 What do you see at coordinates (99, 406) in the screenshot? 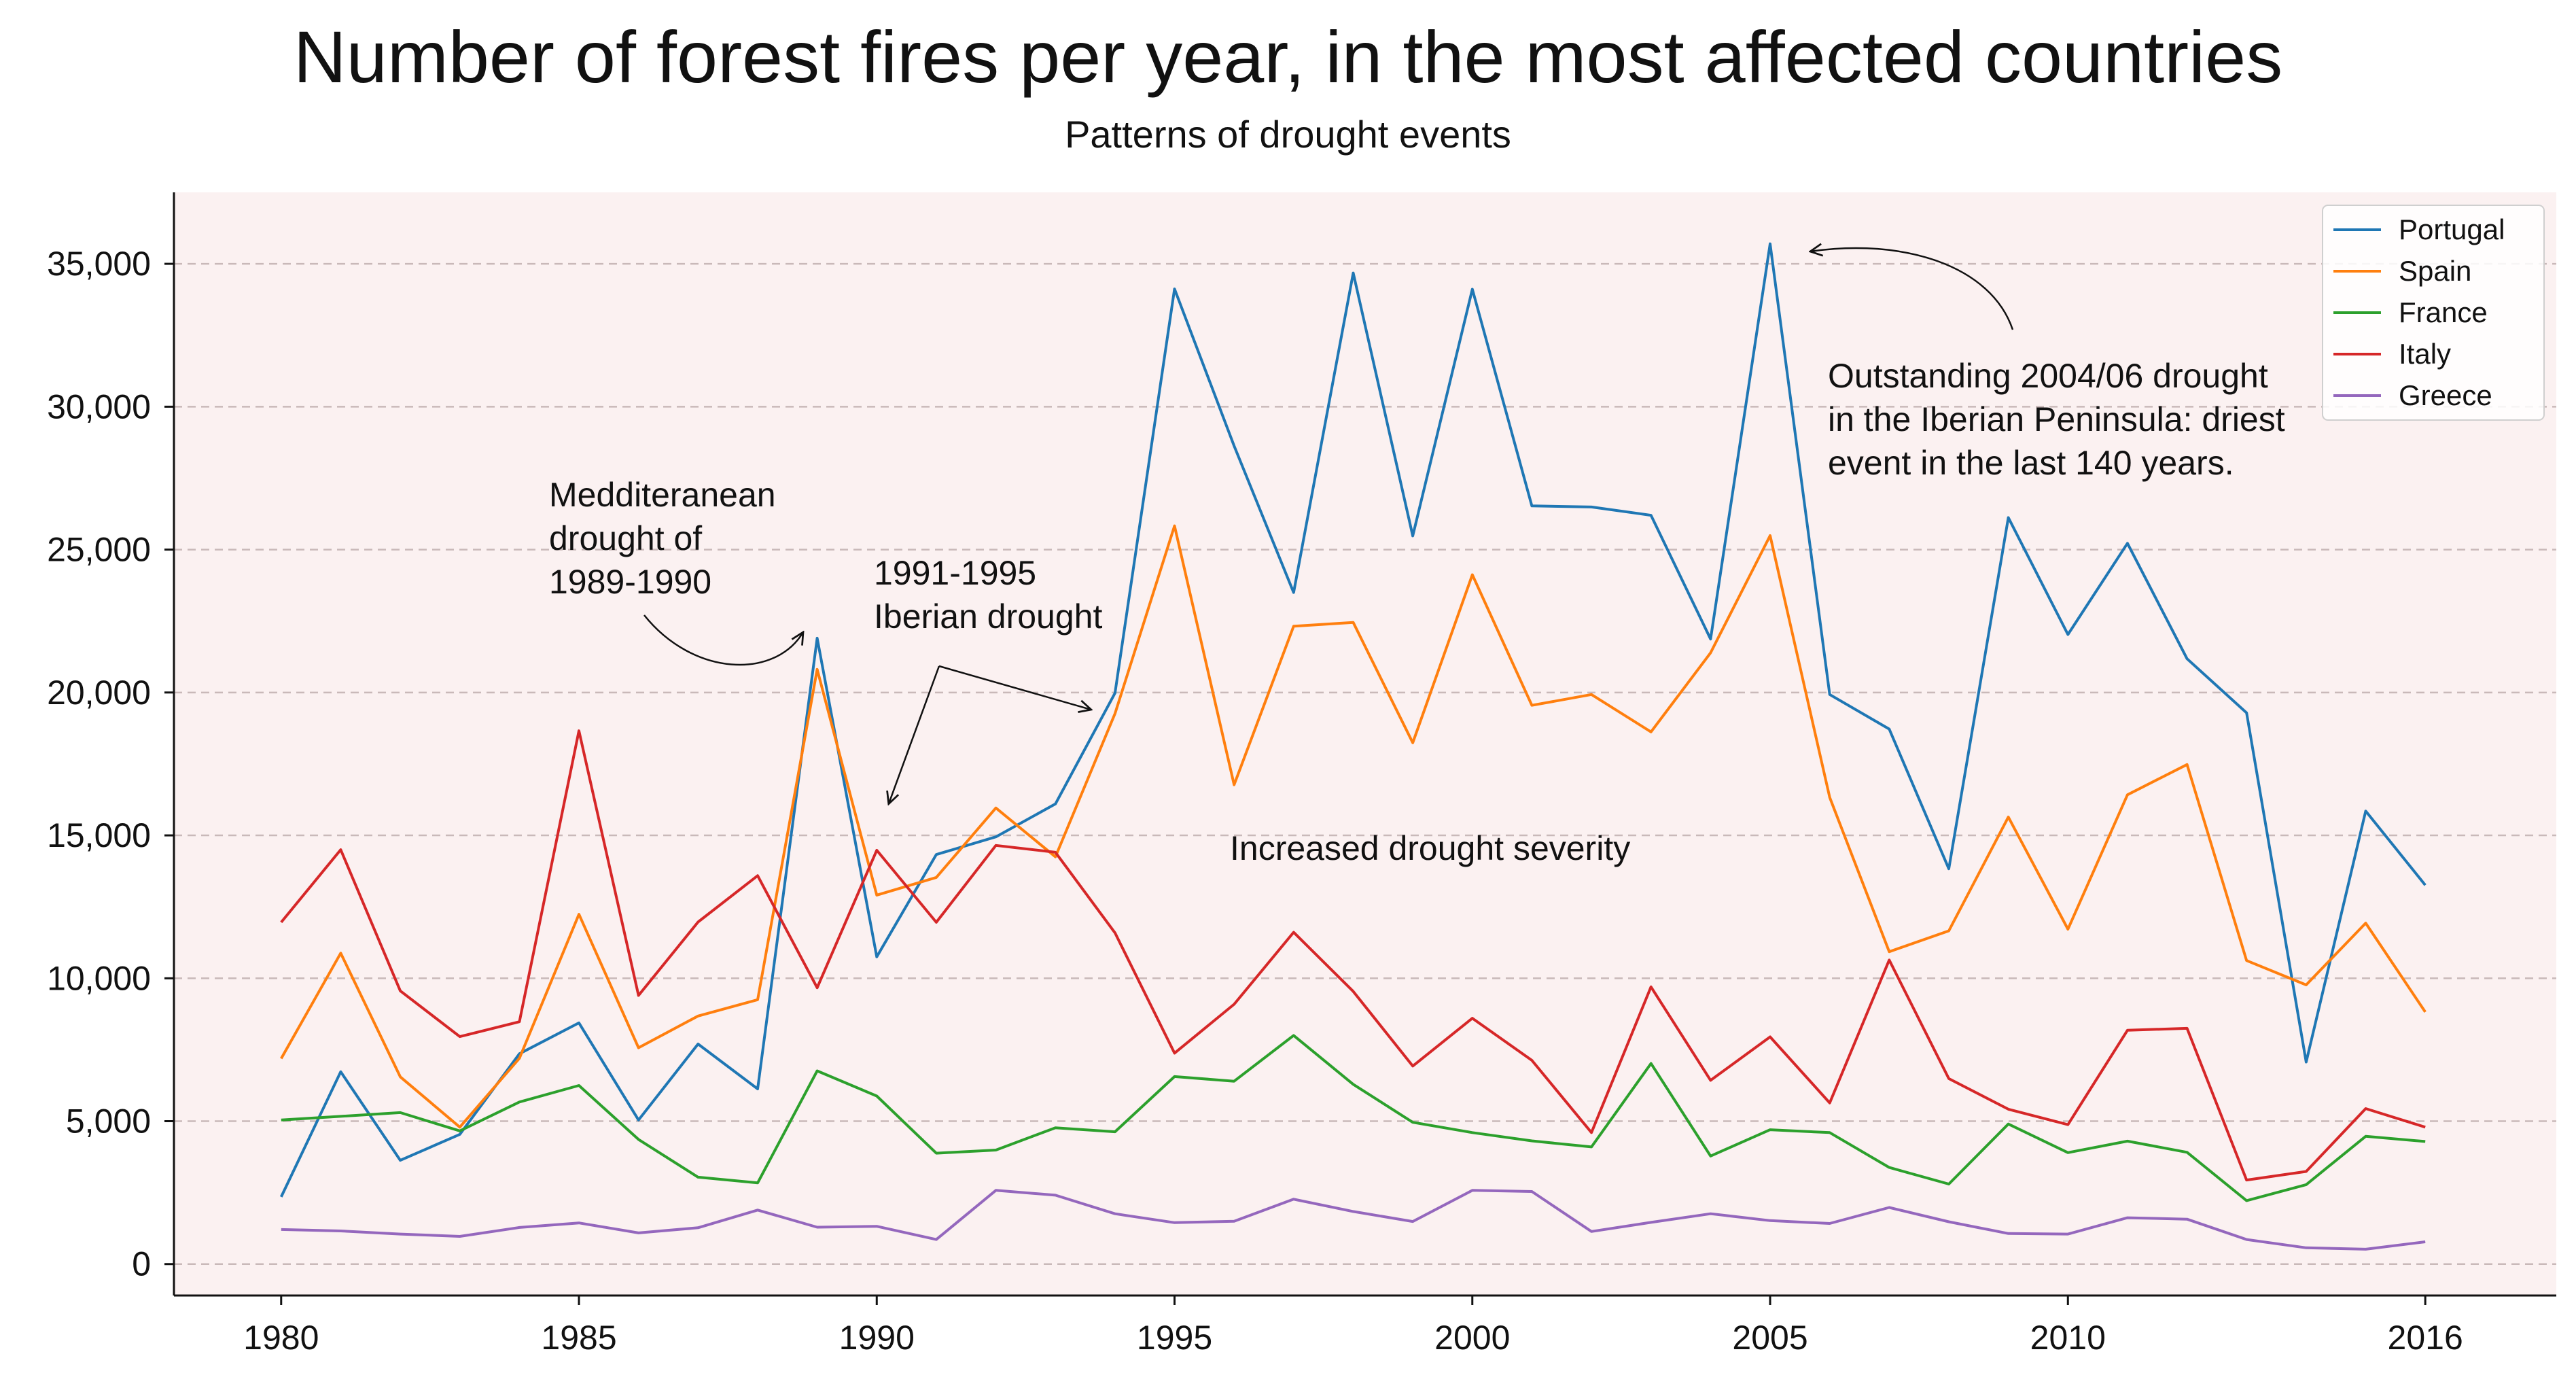
I see `y-tick-label: 30,000` at bounding box center [99, 406].